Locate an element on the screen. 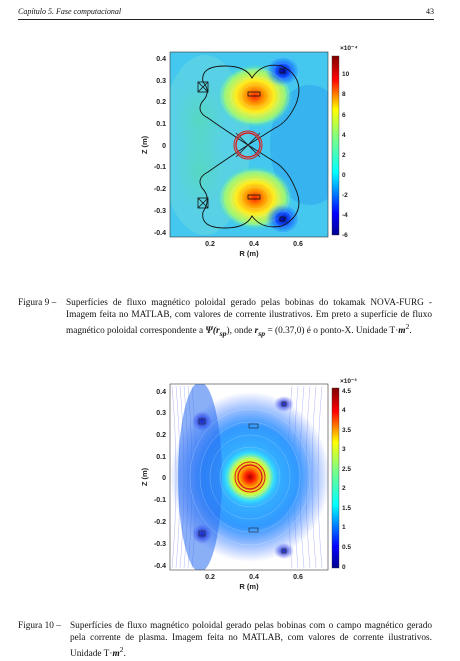 This screenshot has height=661, width=460. svg-text: 0.5 is located at coordinates (346, 547).